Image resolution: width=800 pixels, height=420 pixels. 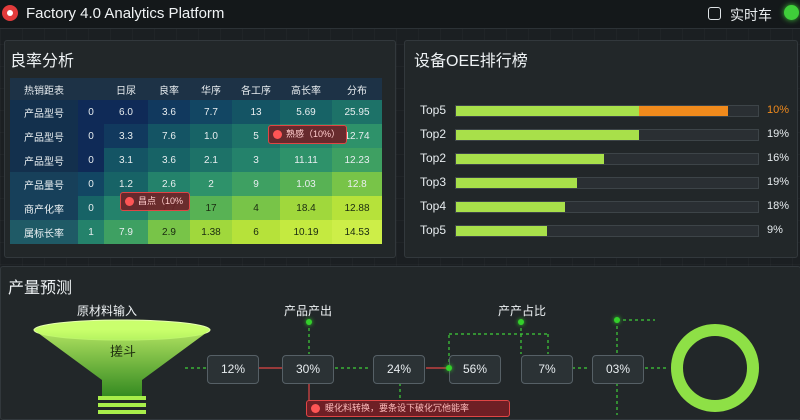 What do you see at coordinates (313, 134) in the screenshot?
I see `tooltip-text: 熟感（10%）` at bounding box center [313, 134].